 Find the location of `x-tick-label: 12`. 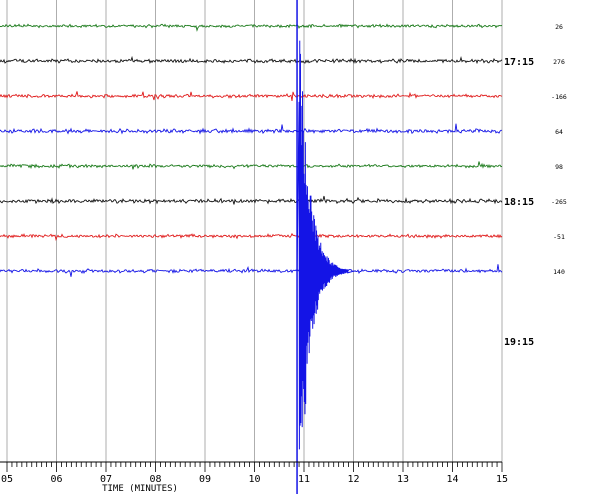

x-tick-label: 12 is located at coordinates (353, 479).